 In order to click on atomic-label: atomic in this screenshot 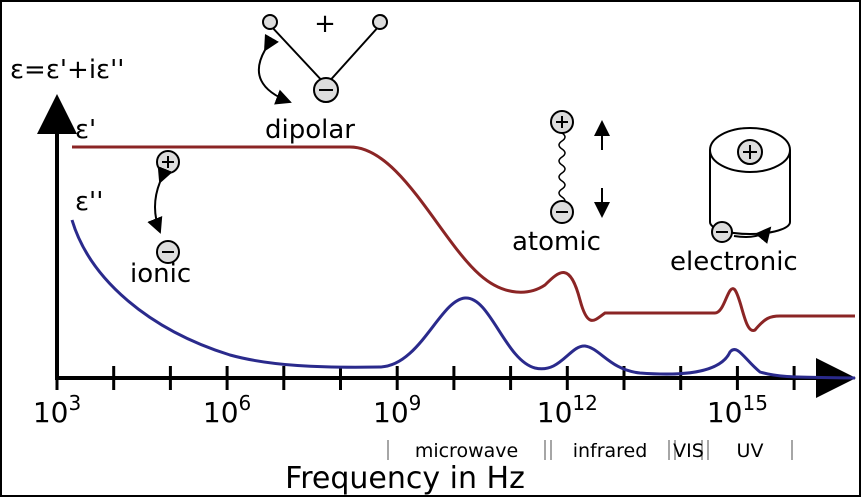, I will do `click(556, 242)`.